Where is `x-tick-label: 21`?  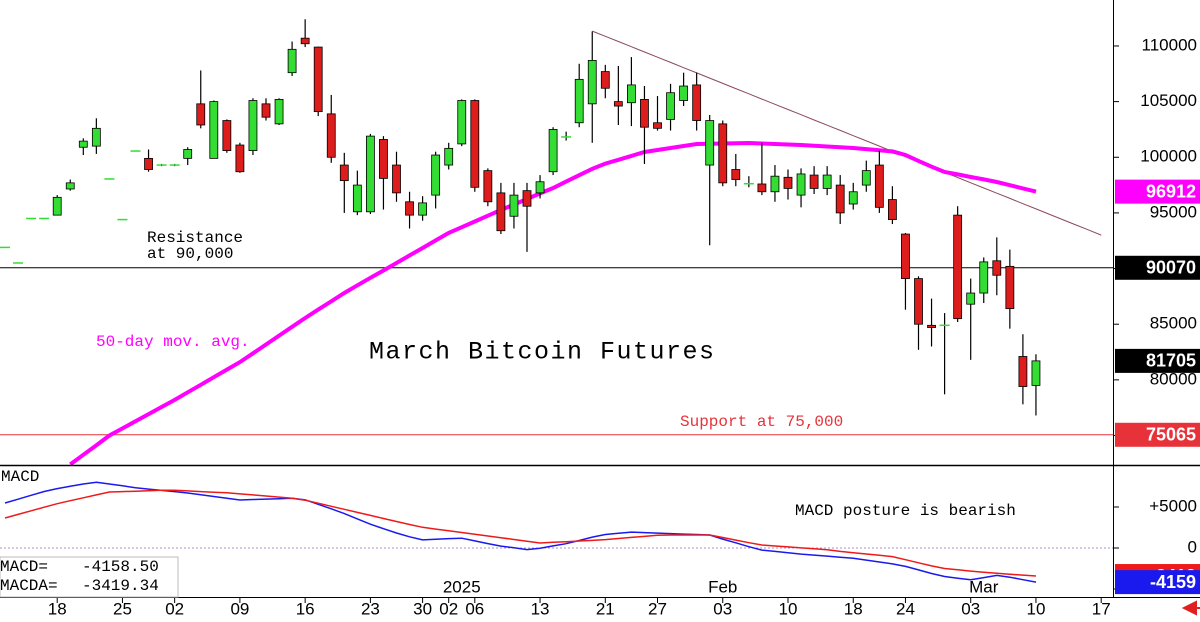 x-tick-label: 21 is located at coordinates (605, 608).